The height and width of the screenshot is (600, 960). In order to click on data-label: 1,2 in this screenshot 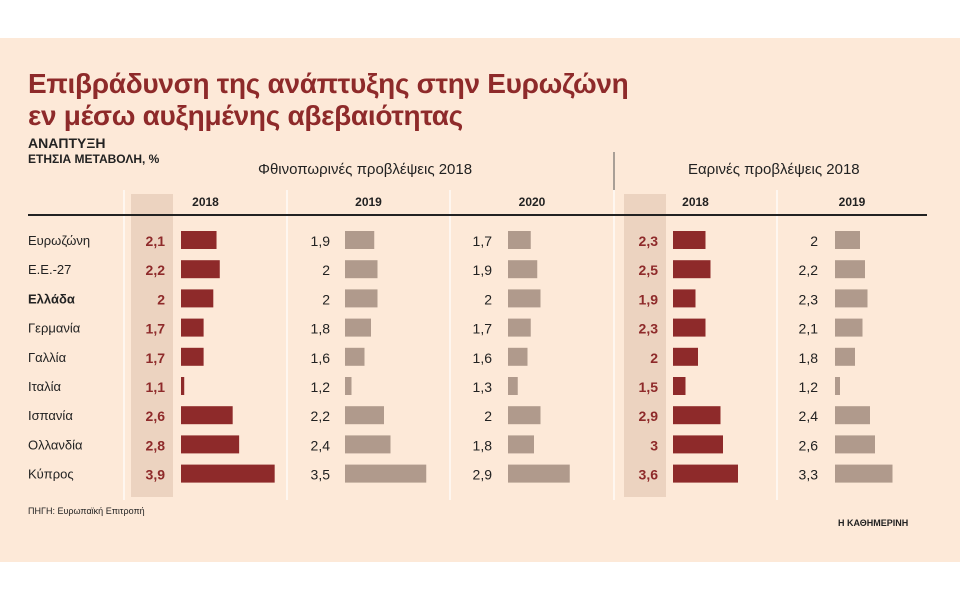, I will do `click(321, 387)`.